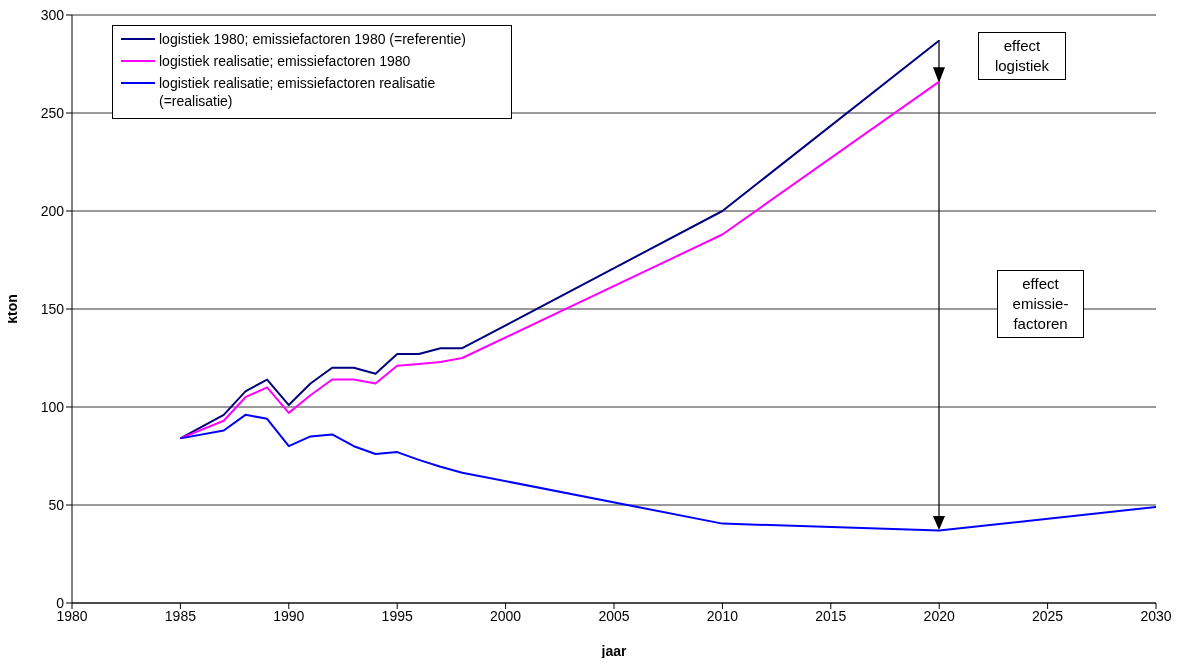  I want to click on legend-label: logistiek realisatie; emissiefactoren realisatie (=realisatie), so click(298, 92).